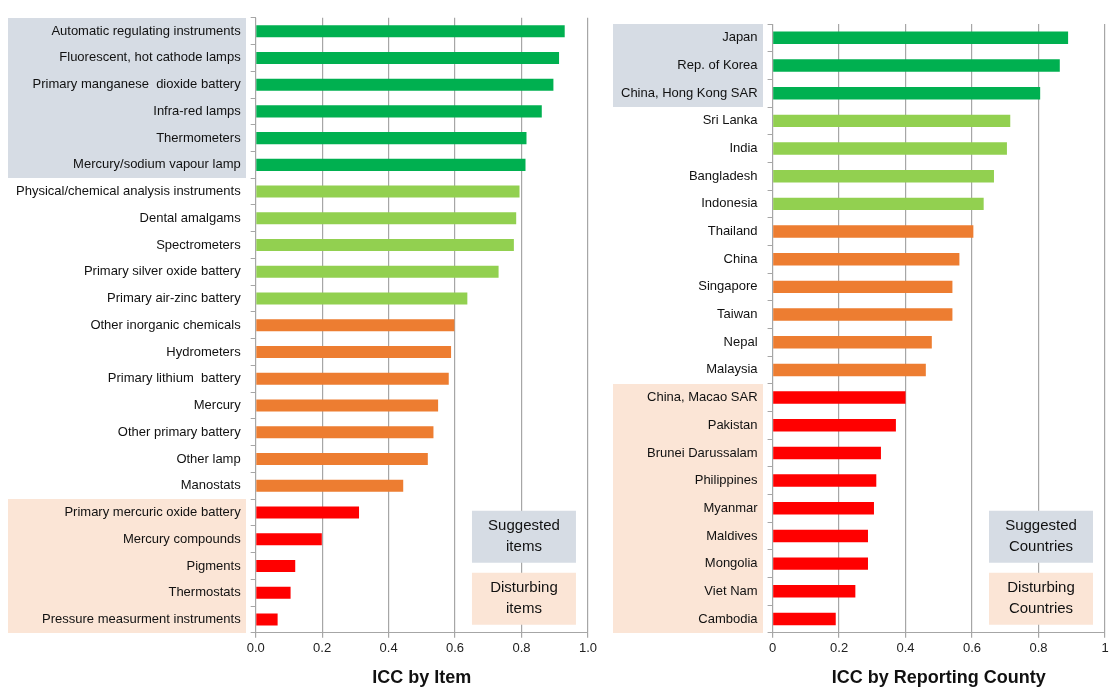 This screenshot has width=1115, height=697. Describe the element at coordinates (731, 563) in the screenshot. I see `y-tick-label: Mongolia` at that location.